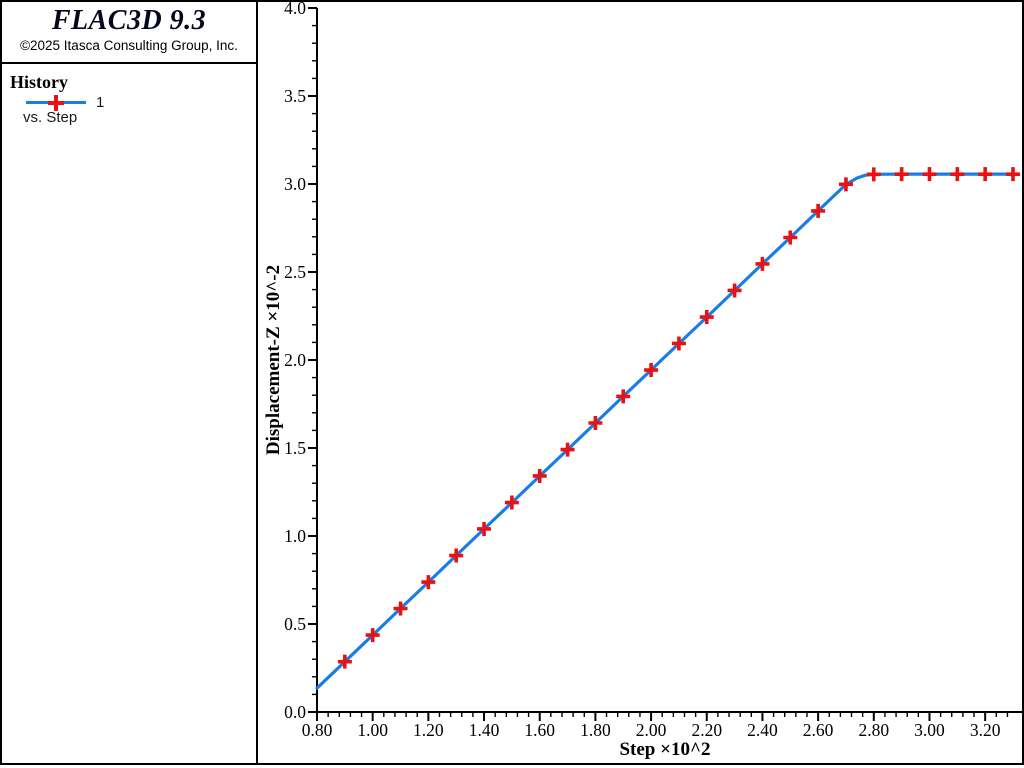  I want to click on svg-text: 4.0, so click(295, 9).